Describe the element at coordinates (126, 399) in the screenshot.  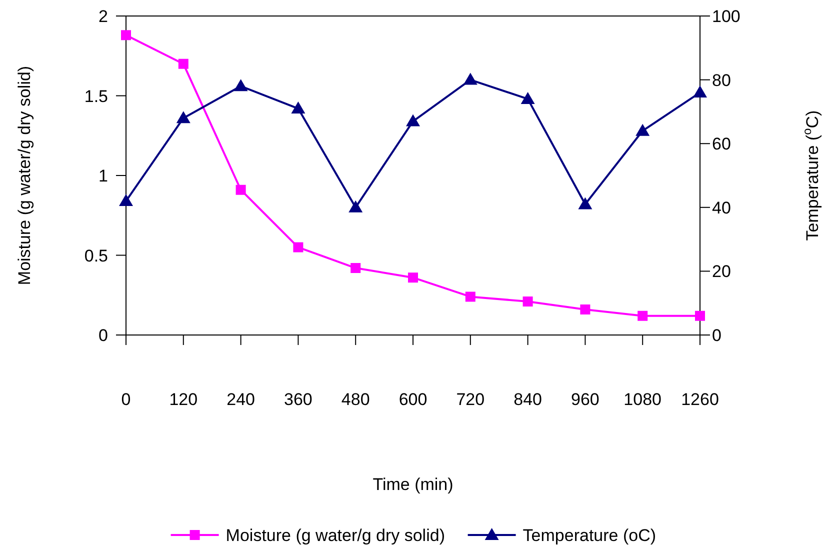
I see `x-tick-label: 0` at that location.